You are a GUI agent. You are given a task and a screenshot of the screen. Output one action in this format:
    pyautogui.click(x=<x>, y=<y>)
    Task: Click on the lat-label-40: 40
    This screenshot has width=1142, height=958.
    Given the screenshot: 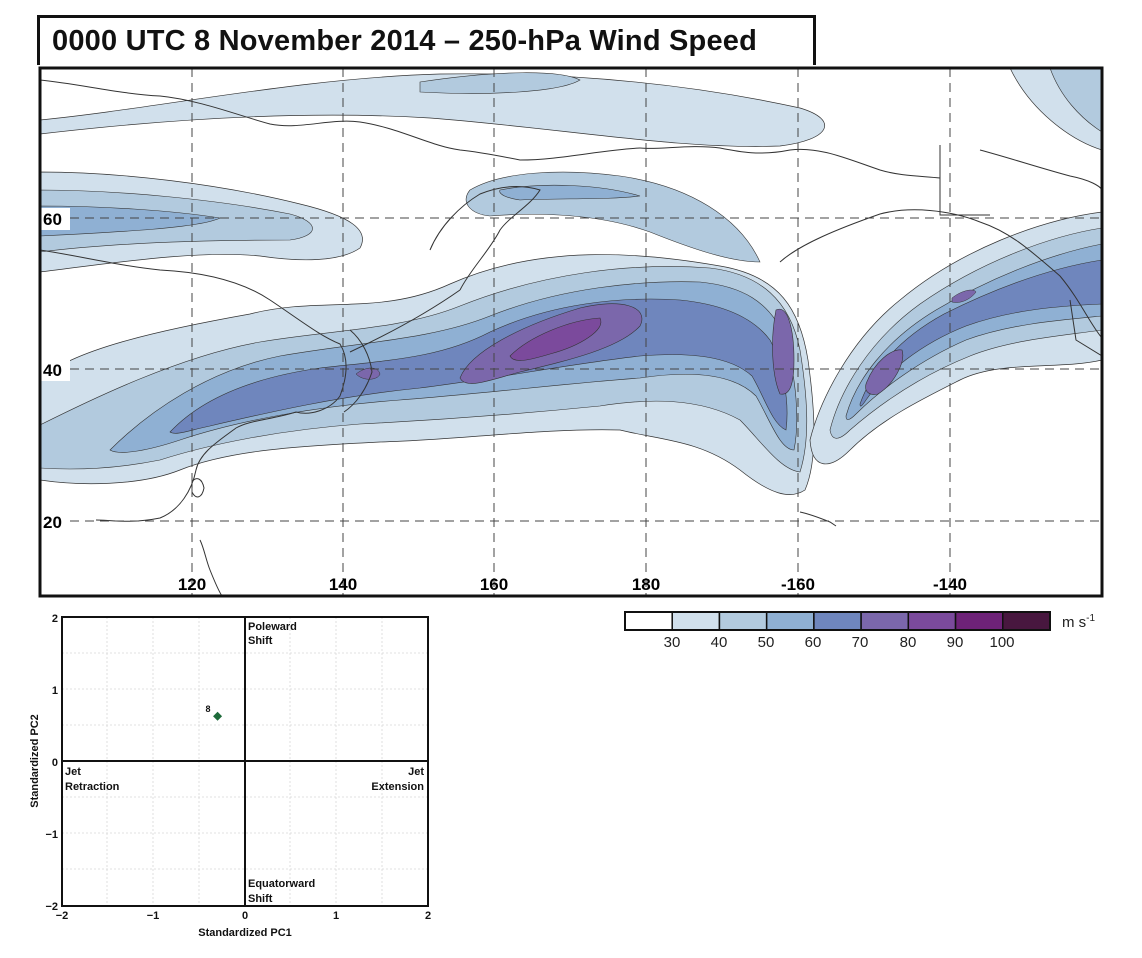 What is the action you would take?
    pyautogui.click(x=52, y=370)
    